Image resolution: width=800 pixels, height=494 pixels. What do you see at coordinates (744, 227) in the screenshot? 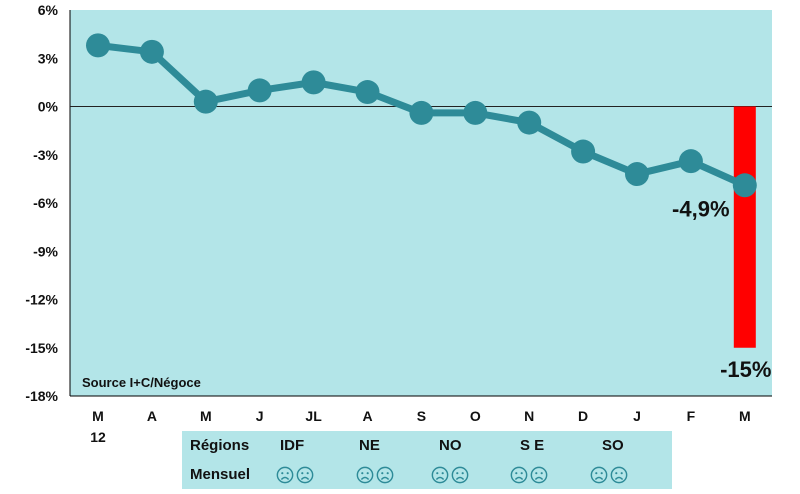
I see `bar-march` at bounding box center [744, 227].